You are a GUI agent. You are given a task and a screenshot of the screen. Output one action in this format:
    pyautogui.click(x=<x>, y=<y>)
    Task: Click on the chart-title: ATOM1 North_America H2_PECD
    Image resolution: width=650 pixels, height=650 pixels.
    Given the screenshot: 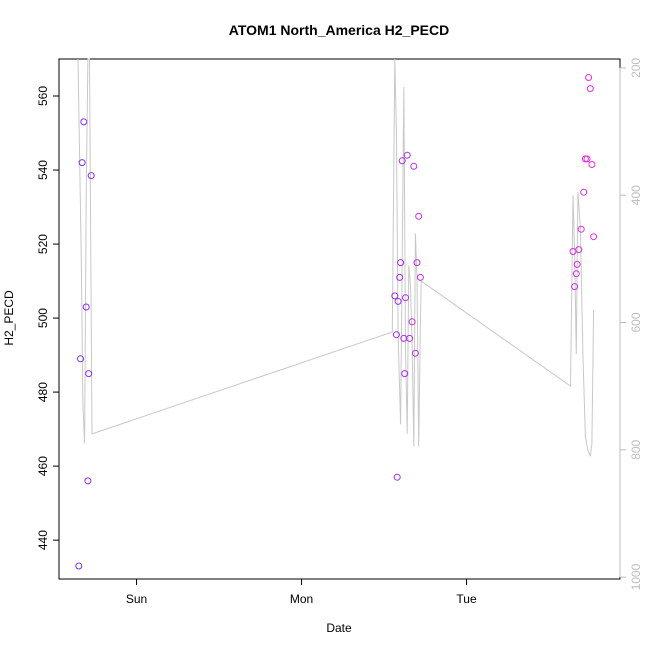 What is the action you would take?
    pyautogui.click(x=339, y=30)
    